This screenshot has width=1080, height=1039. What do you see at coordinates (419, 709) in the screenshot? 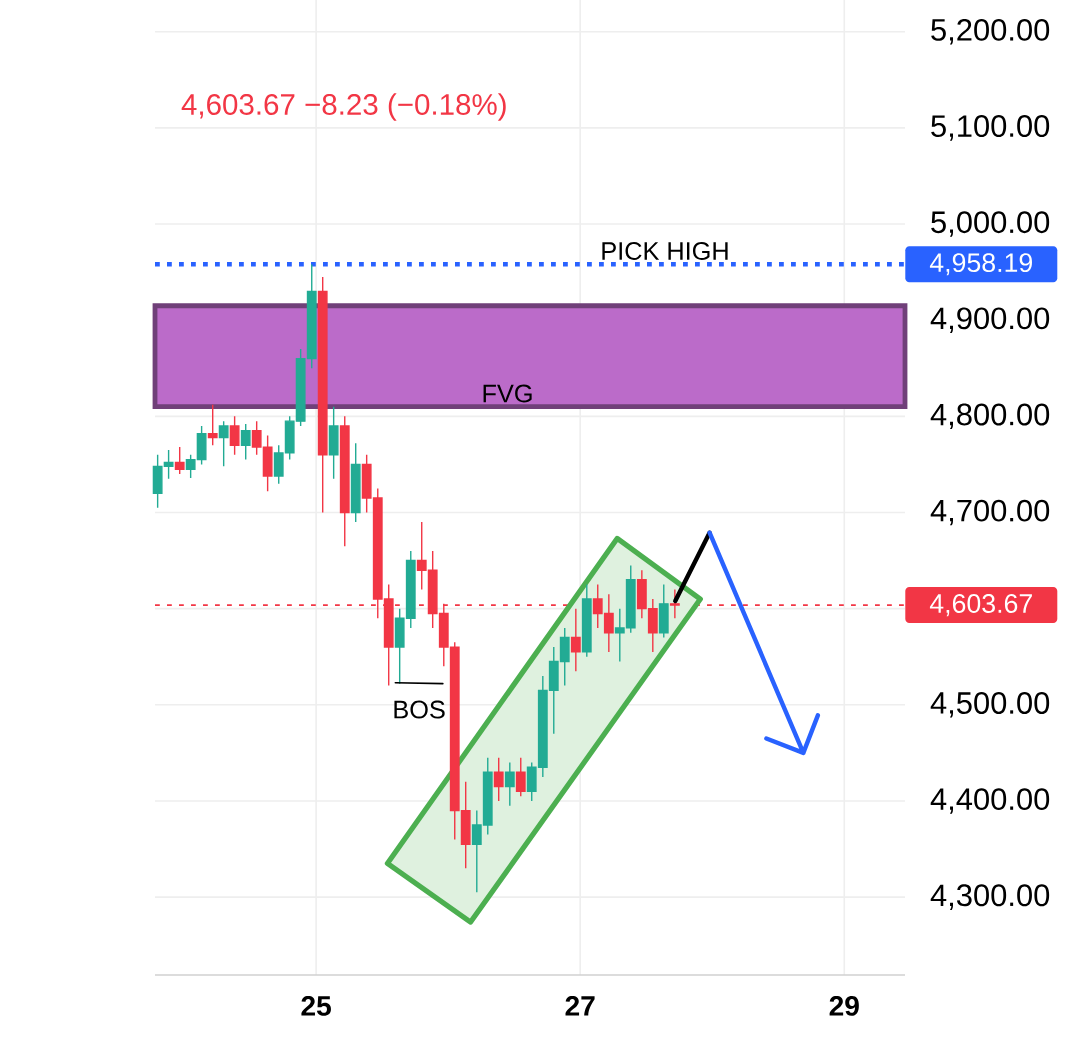
I see `series-label: BOS` at bounding box center [419, 709].